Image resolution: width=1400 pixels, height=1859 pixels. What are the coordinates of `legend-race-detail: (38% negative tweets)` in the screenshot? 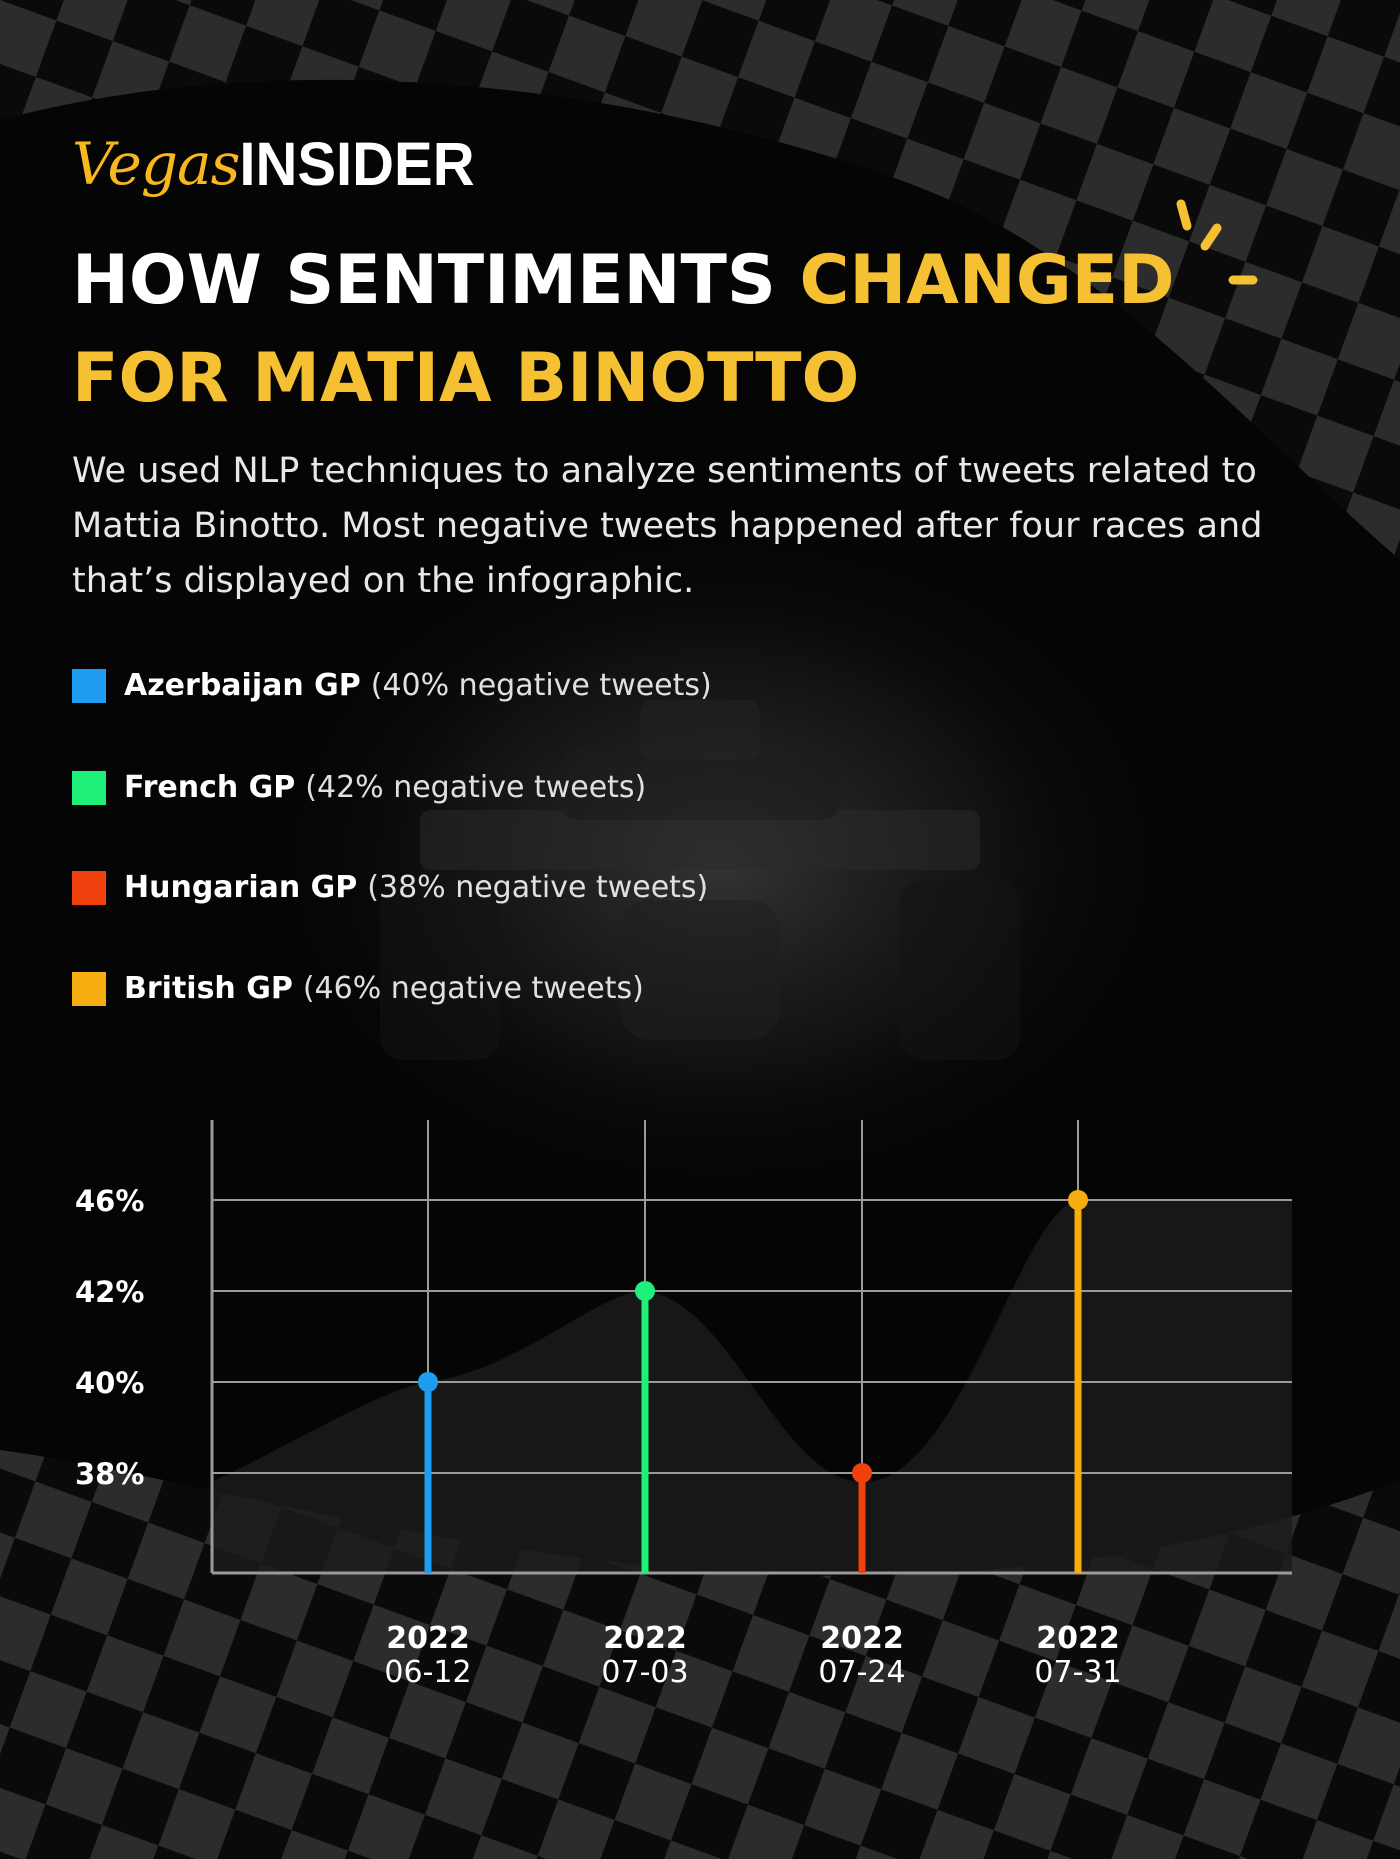 It's located at (538, 887).